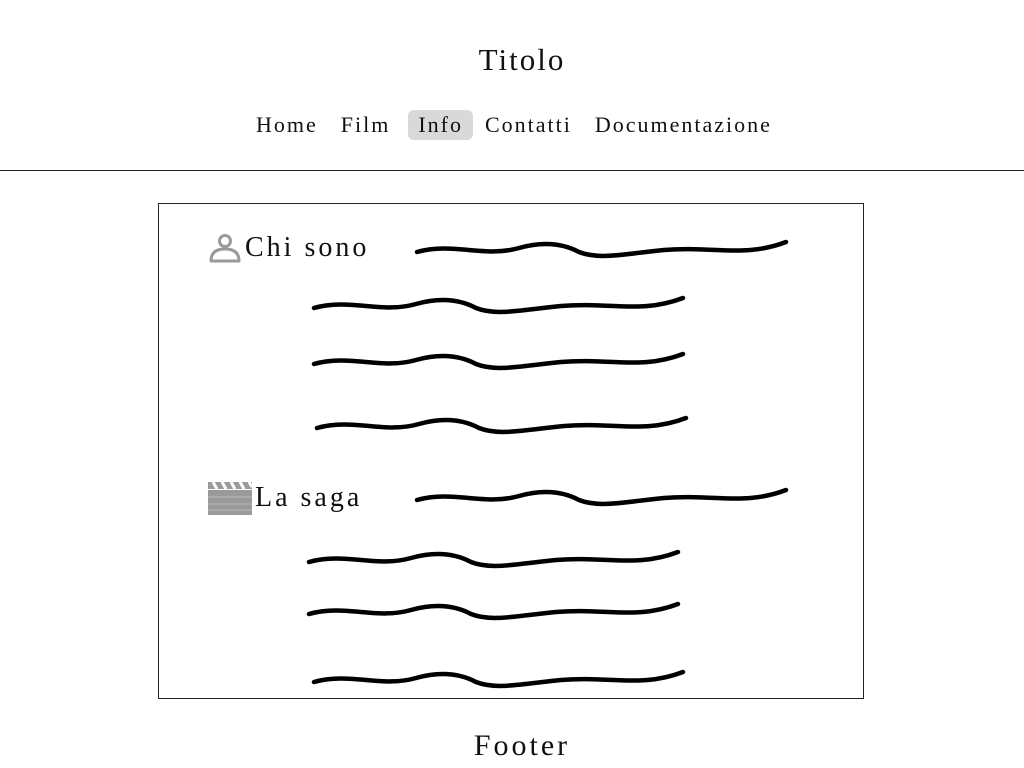  What do you see at coordinates (440, 125) in the screenshot?
I see `nav-item-info: Info` at bounding box center [440, 125].